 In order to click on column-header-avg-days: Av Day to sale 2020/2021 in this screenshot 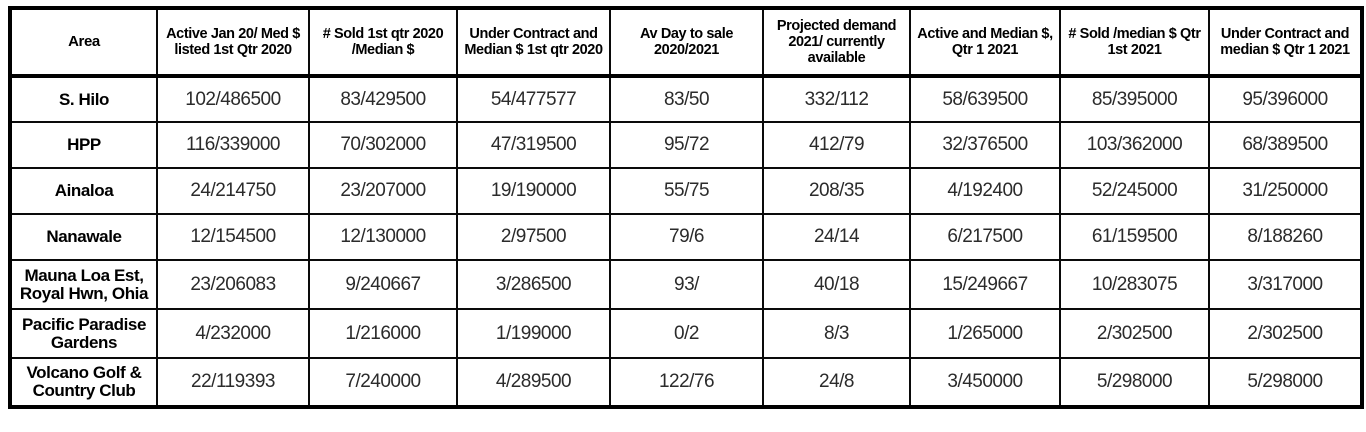, I will do `click(686, 42)`.